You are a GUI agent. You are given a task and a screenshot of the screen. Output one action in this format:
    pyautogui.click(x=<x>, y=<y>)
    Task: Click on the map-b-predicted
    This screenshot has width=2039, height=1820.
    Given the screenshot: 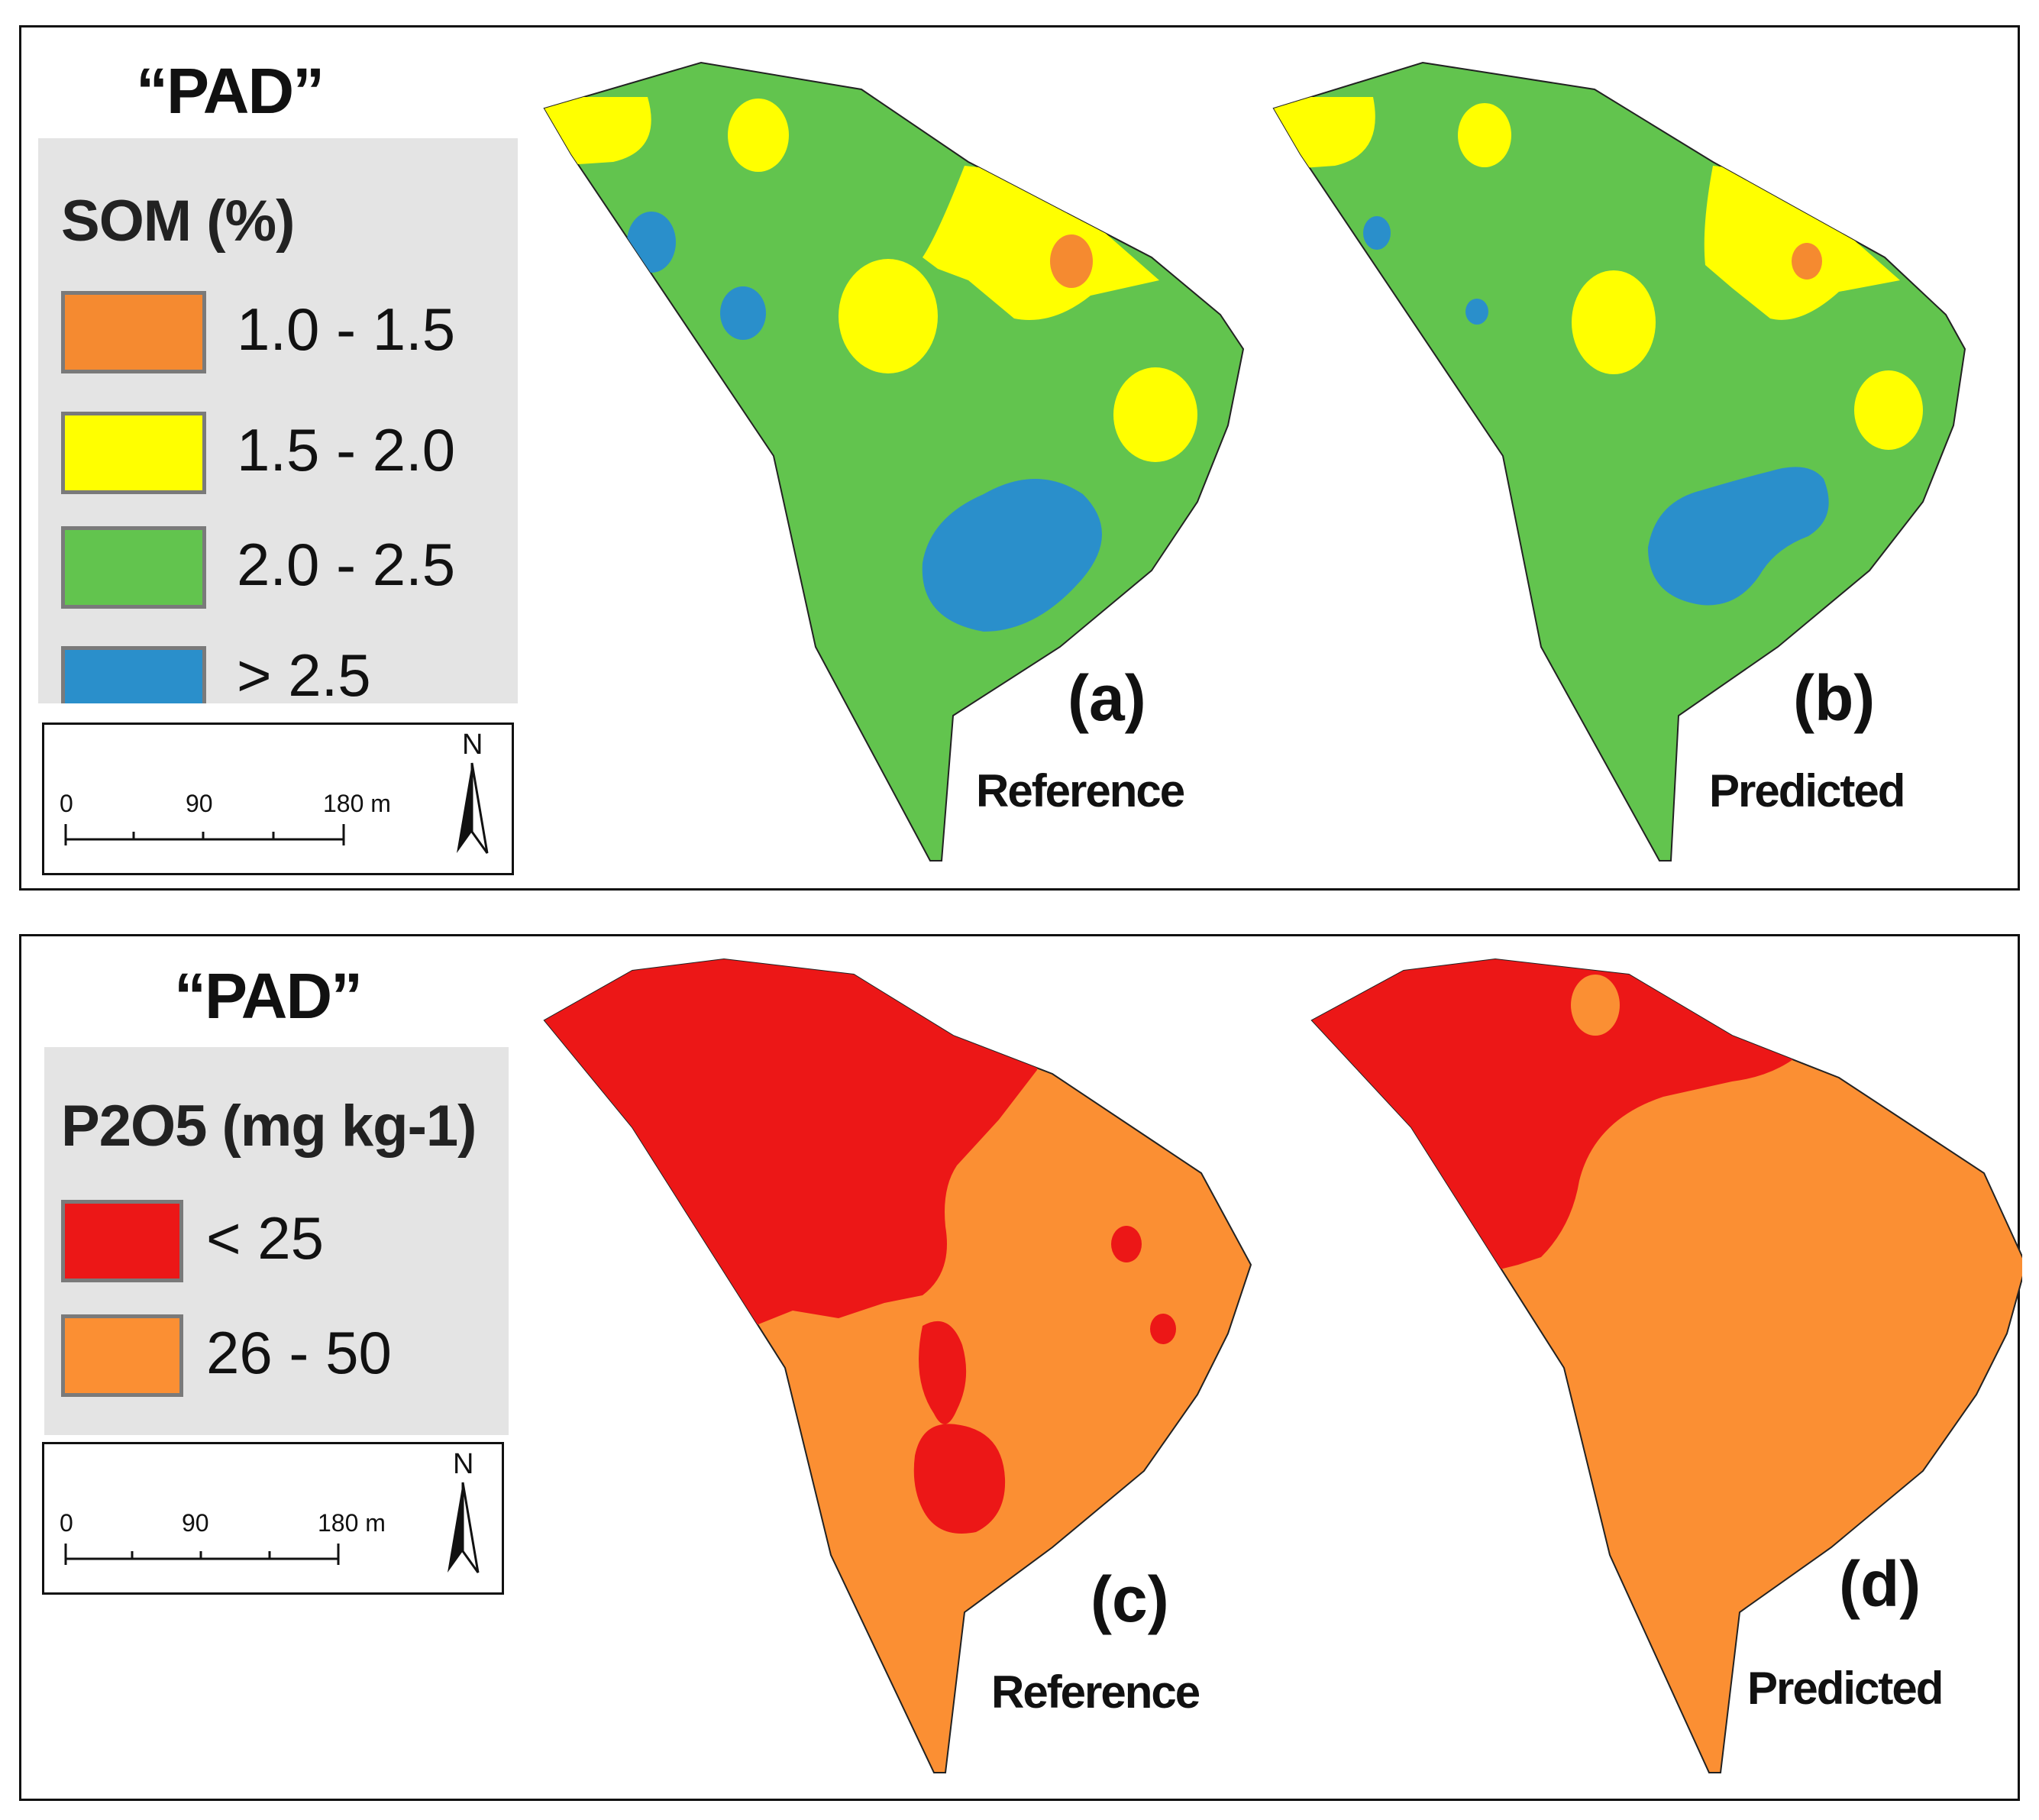 What is the action you would take?
    pyautogui.click(x=1619, y=461)
    